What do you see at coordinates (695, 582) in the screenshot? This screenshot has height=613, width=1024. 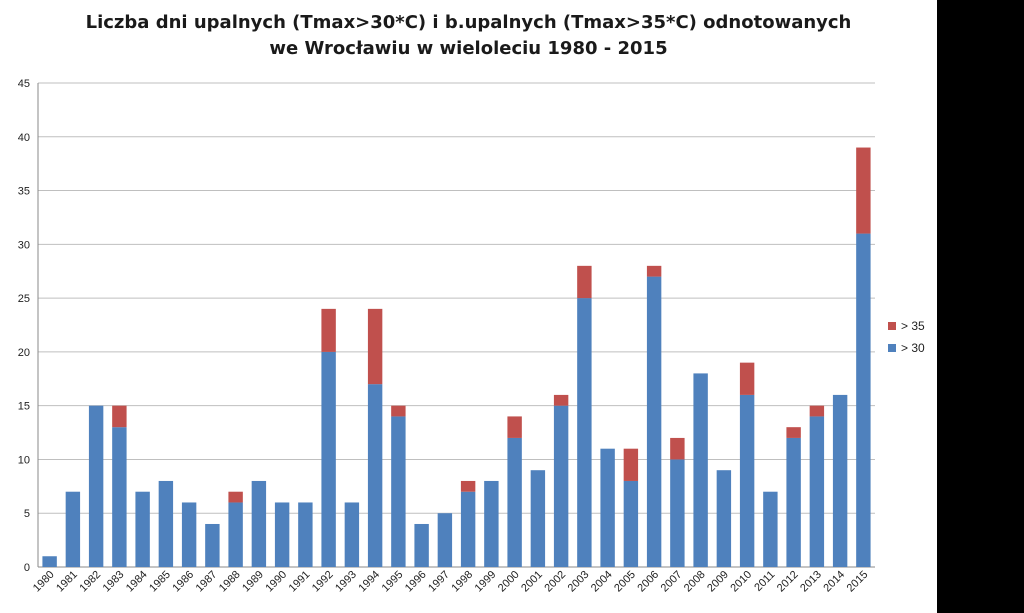 I see `x-tick-label: 2008` at bounding box center [695, 582].